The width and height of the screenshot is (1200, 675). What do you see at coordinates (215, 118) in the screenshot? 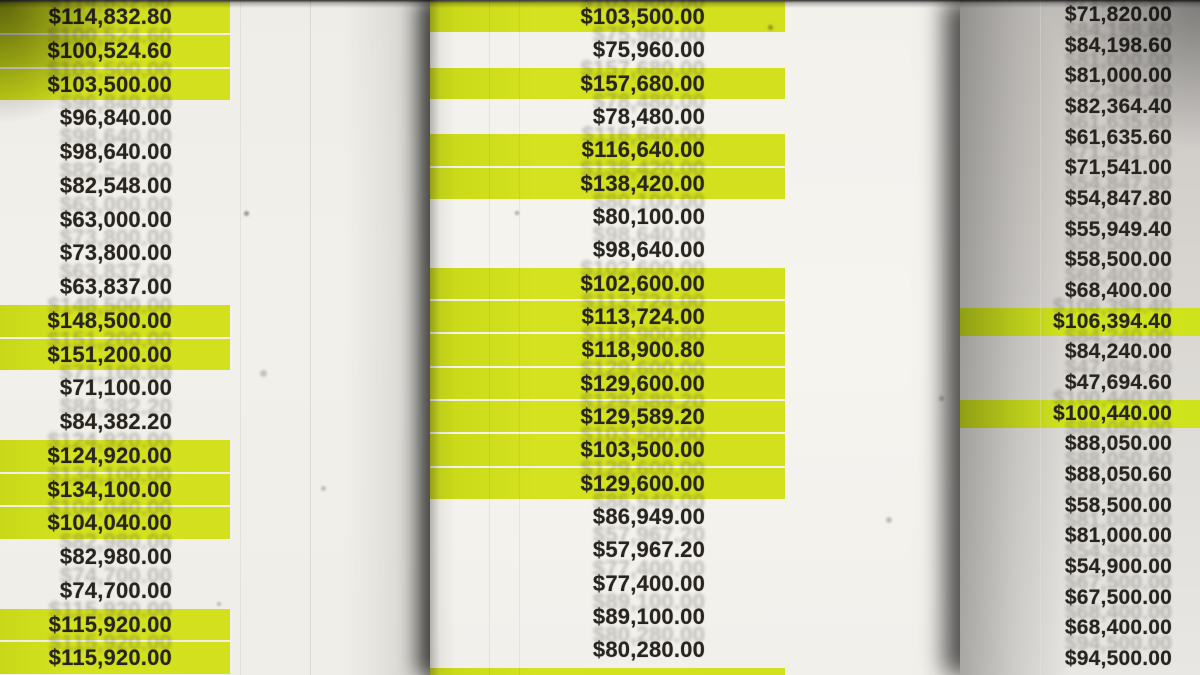
I see `table-row: $96,840.00` at bounding box center [215, 118].